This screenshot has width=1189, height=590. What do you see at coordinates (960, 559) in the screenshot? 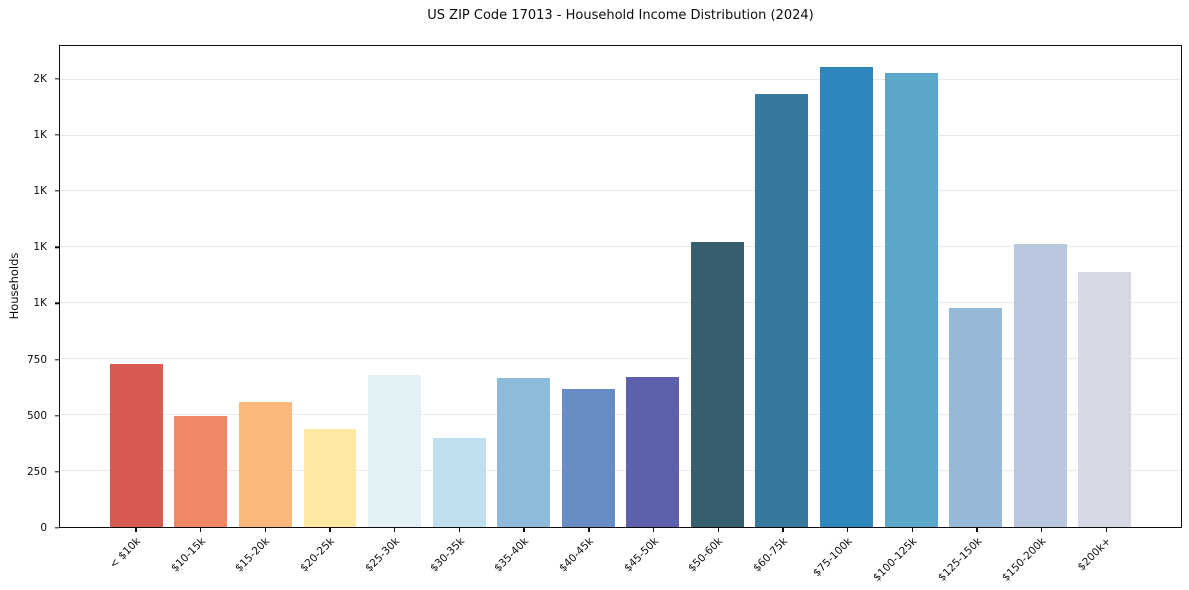
I see `x-tick-label: $125-150k` at bounding box center [960, 559].